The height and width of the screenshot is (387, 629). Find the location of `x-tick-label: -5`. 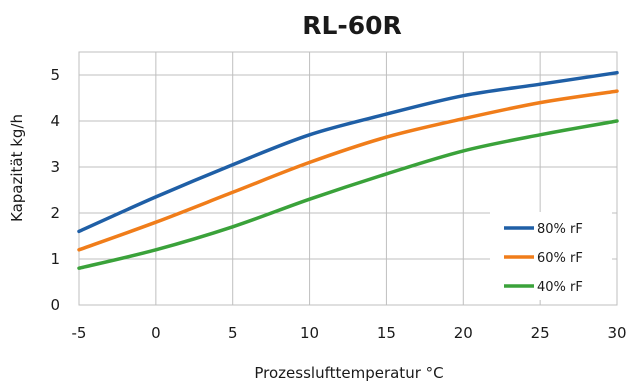

x-tick-label: -5 is located at coordinates (79, 333).